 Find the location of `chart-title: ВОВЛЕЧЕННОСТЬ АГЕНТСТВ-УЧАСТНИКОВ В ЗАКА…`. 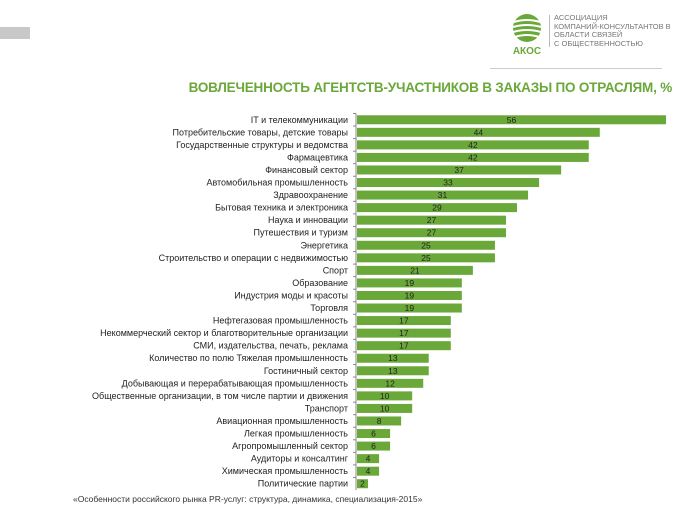

chart-title: ВОВЛЕЧЕННОСТЬ АГЕНТСТВ-УЧАСТНИКОВ В ЗАКА… is located at coordinates (430, 87).